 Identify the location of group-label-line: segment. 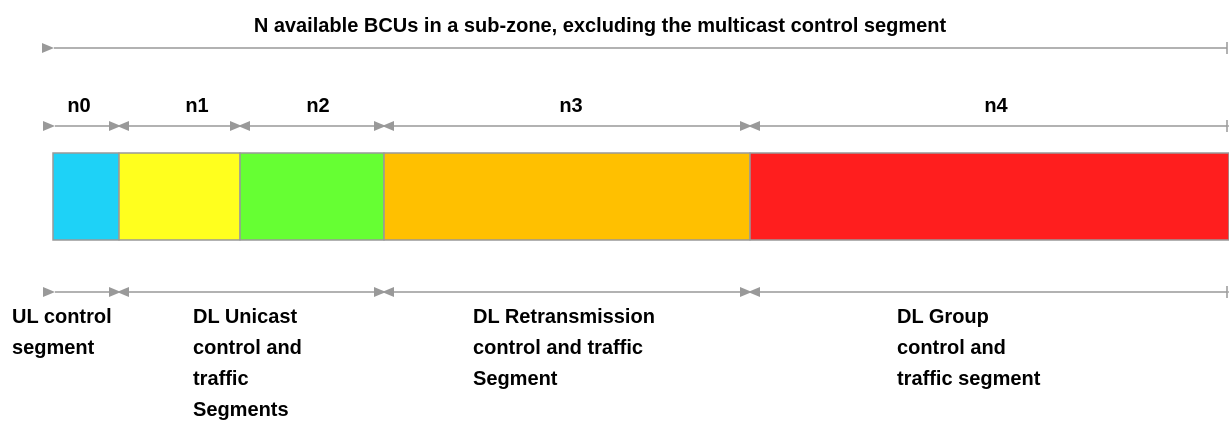
(53, 348).